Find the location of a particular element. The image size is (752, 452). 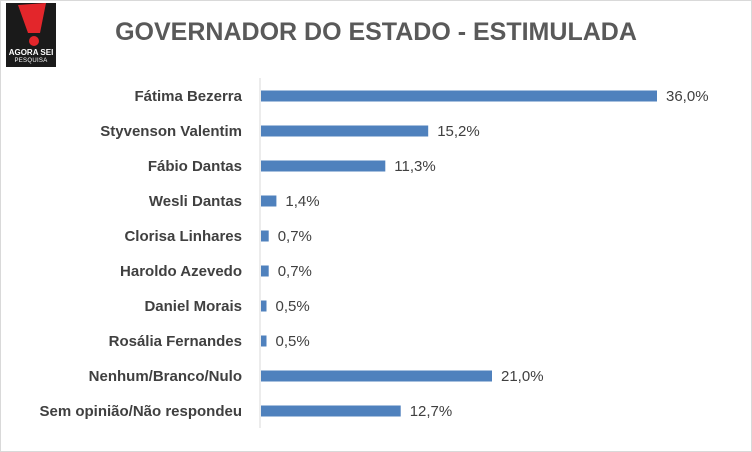

category-label: Haroldo Azevedo is located at coordinates (181, 271).